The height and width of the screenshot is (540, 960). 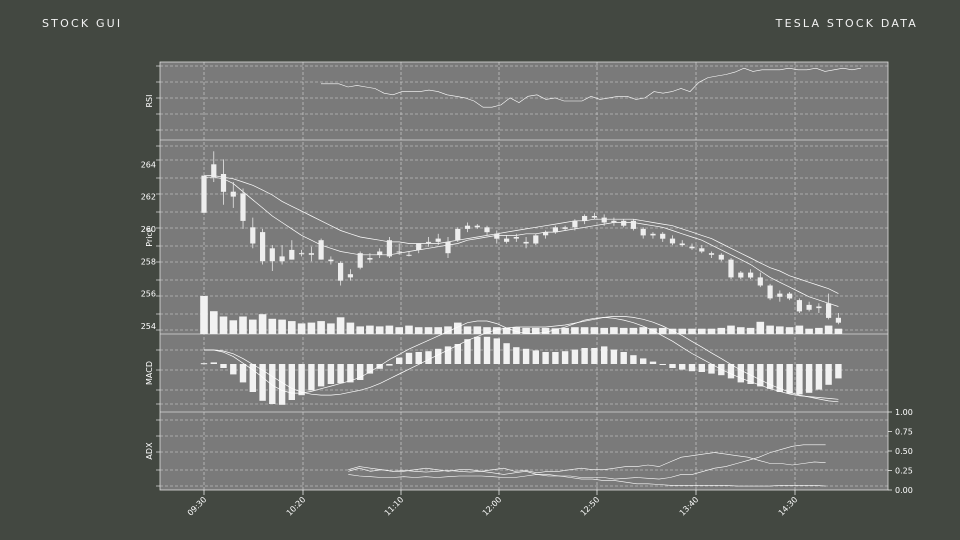 I want to click on panel-ylabel: Price, so click(x=149, y=237).